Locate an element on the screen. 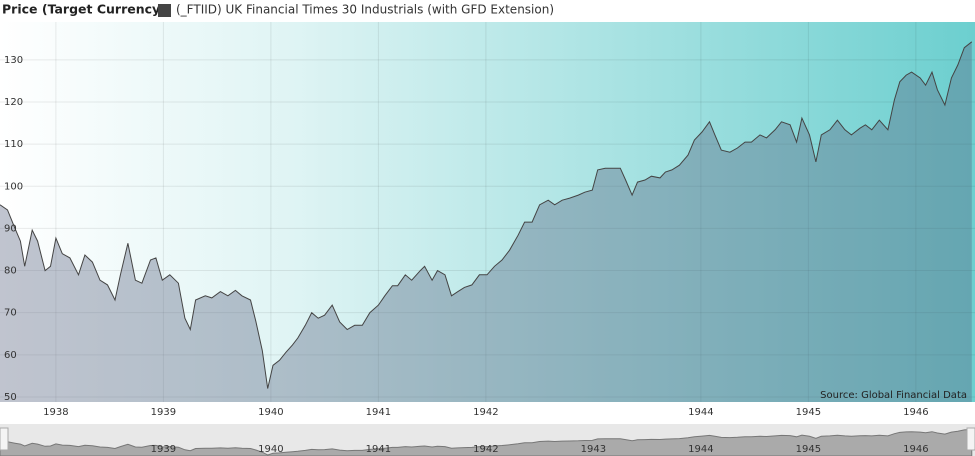 The height and width of the screenshot is (456, 975). y-tick-label: 110 is located at coordinates (13, 144).